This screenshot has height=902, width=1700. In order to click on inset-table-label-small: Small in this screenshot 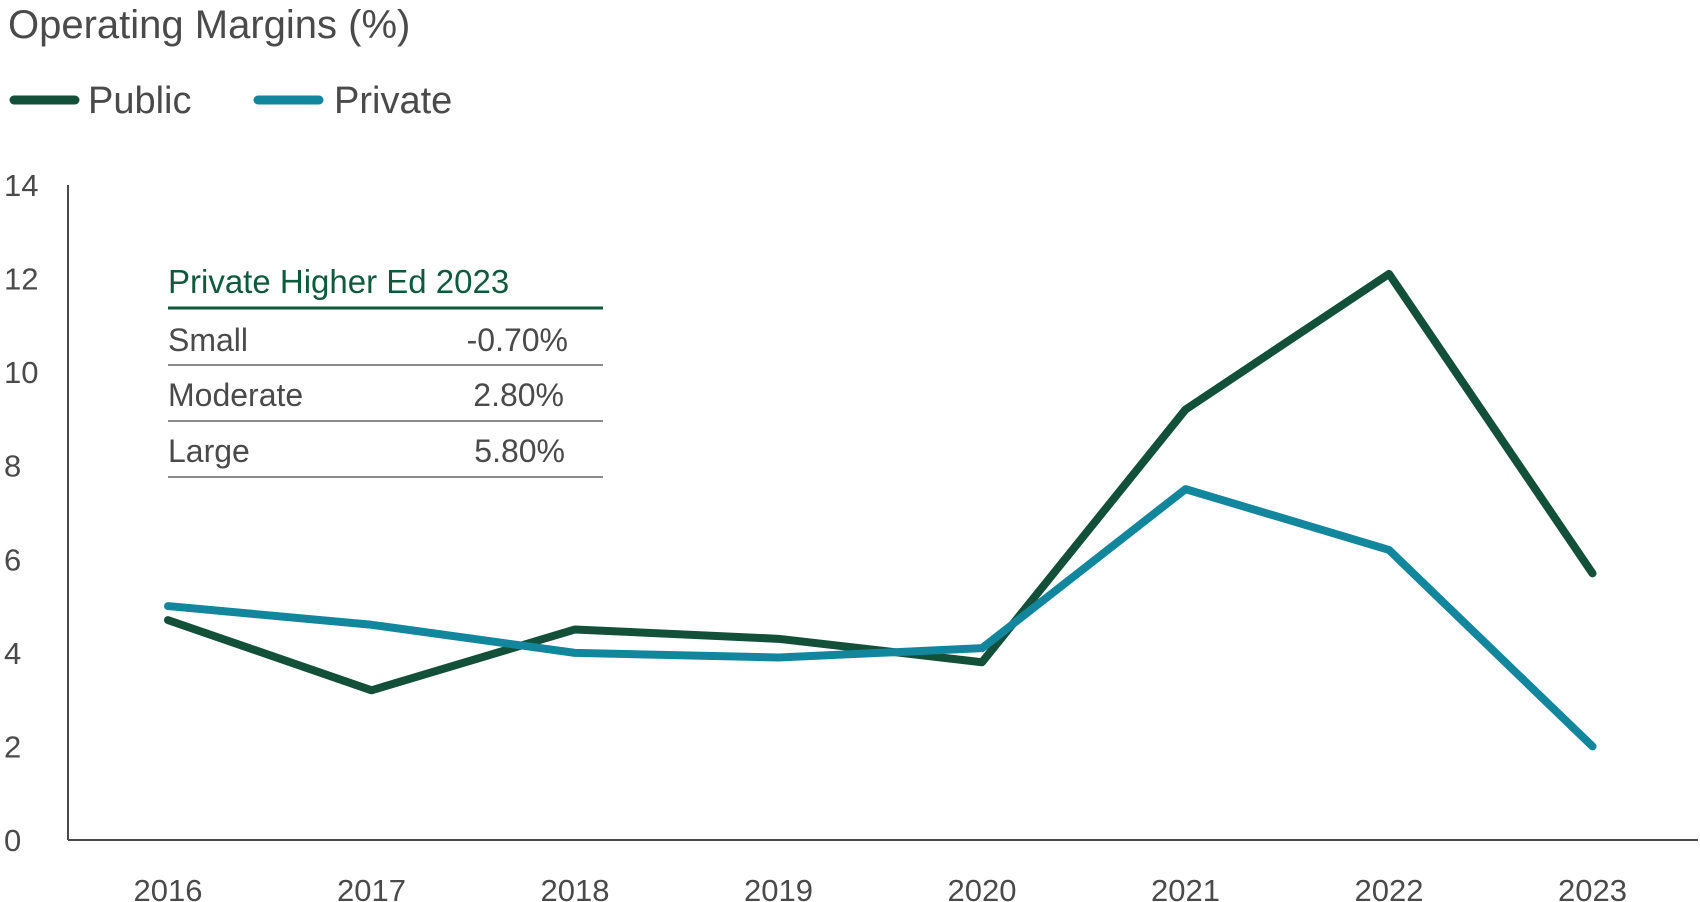, I will do `click(208, 340)`.